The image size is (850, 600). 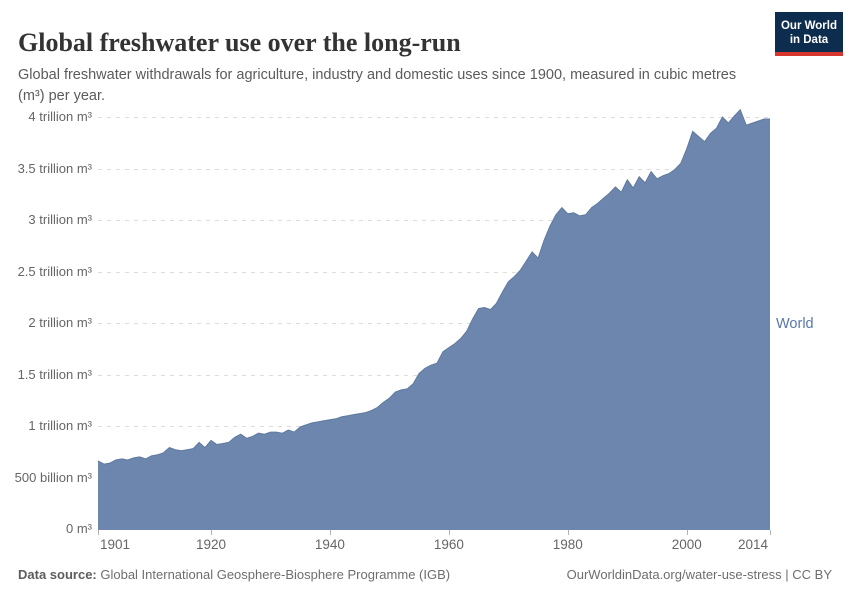 What do you see at coordinates (79, 528) in the screenshot?
I see `y-axis-label: 0 m³` at bounding box center [79, 528].